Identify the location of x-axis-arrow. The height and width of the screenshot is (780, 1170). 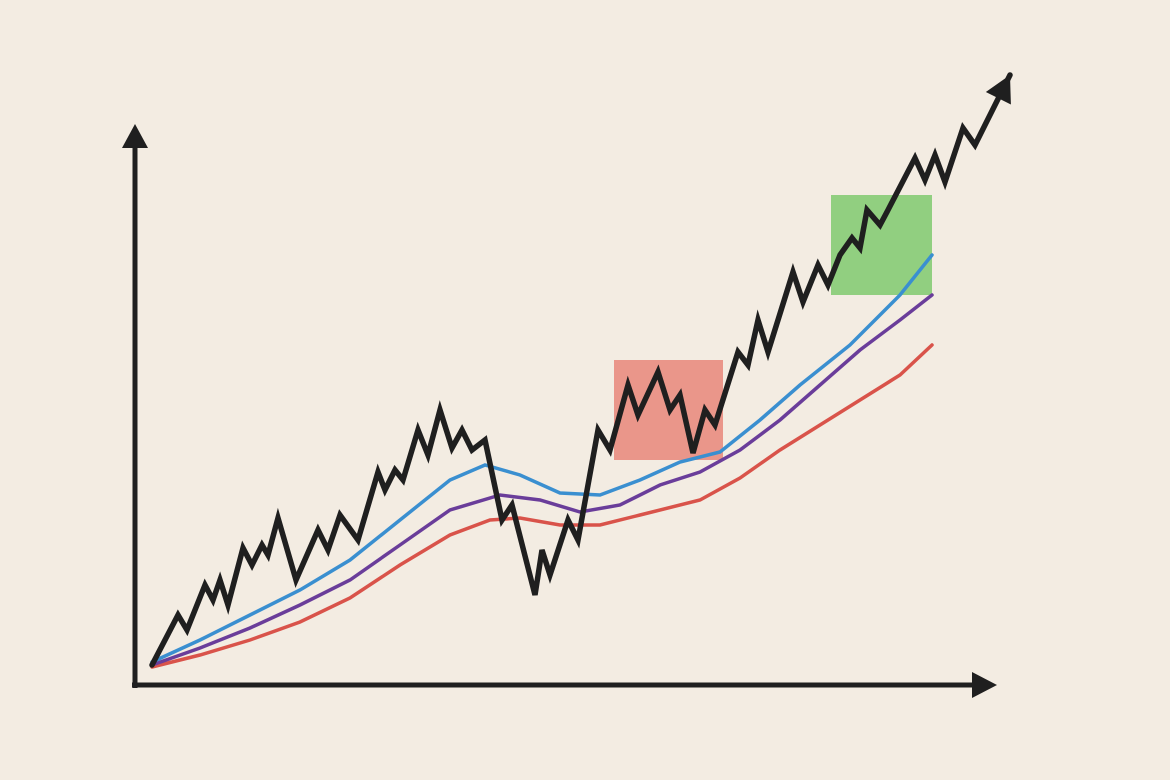
(984, 685).